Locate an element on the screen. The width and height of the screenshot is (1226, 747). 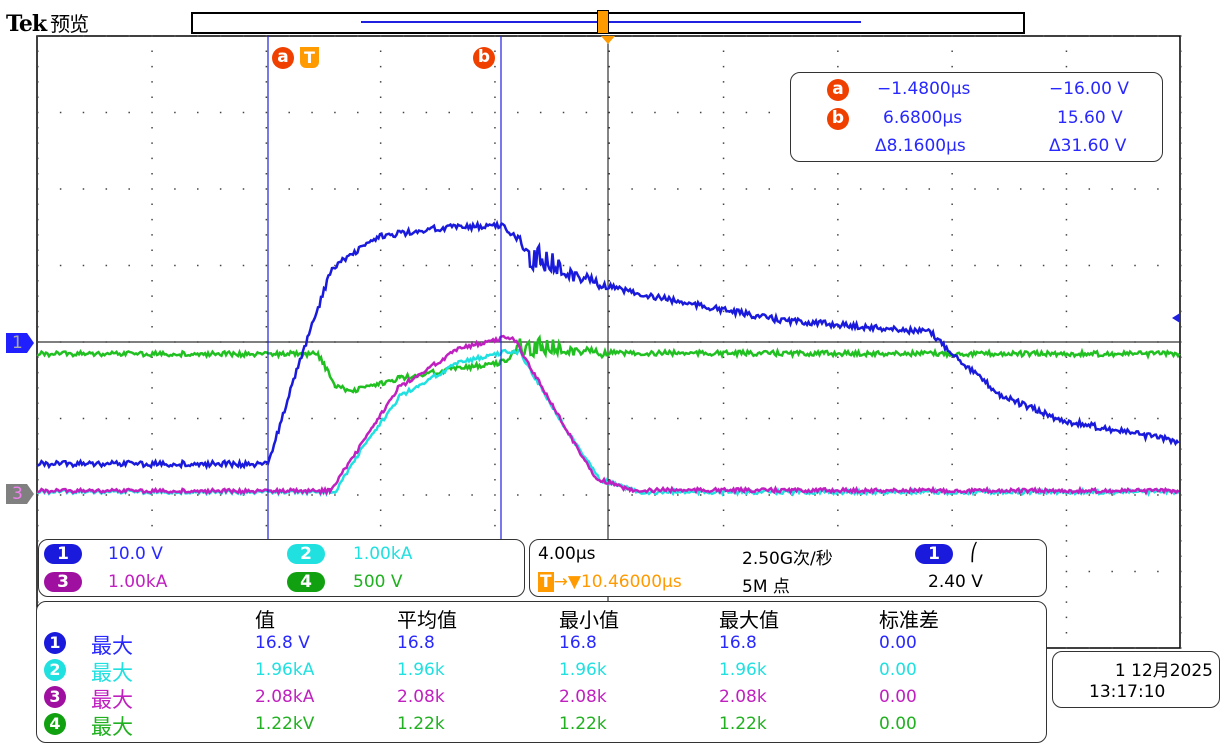
measurement-row: 2 最大 1.96kA 1.96k 1.96k 1.96k 0.00 is located at coordinates (537, 671).